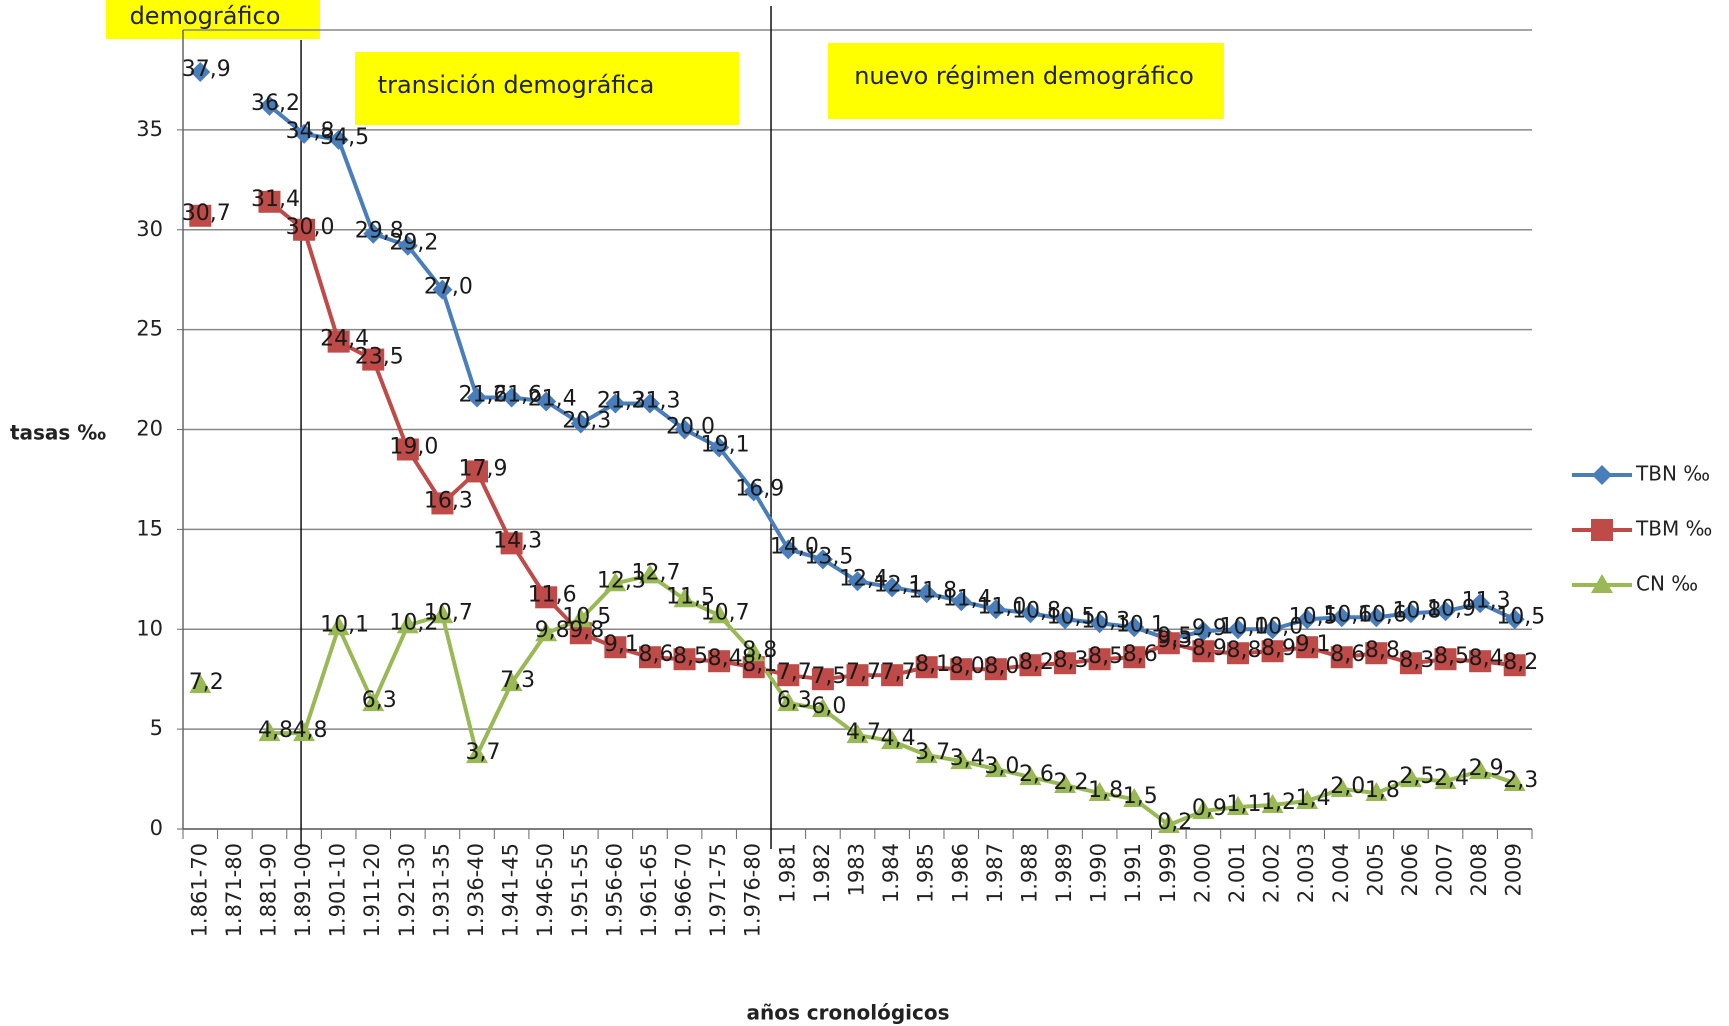 This screenshot has width=1729, height=1026. I want to click on x-tick-label: 1.966-70, so click(684, 890).